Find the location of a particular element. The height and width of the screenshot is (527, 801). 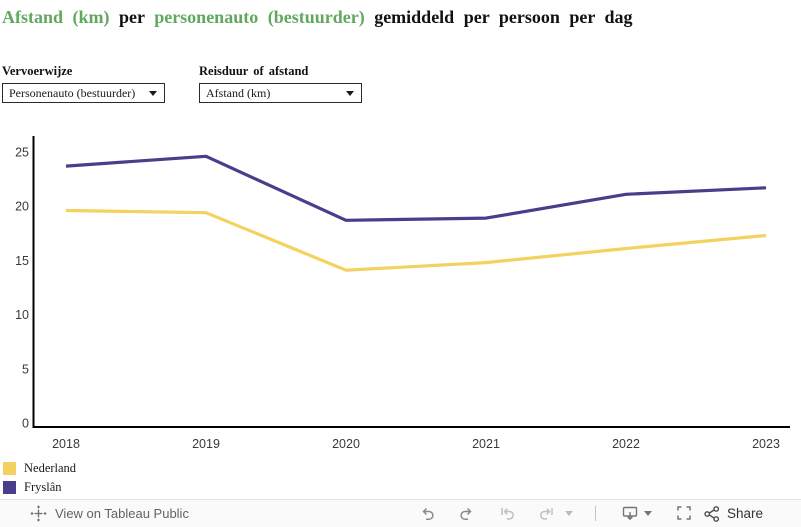

vervoerwijze-dropdown: Personenauto (bestuurder) is located at coordinates (83, 93).